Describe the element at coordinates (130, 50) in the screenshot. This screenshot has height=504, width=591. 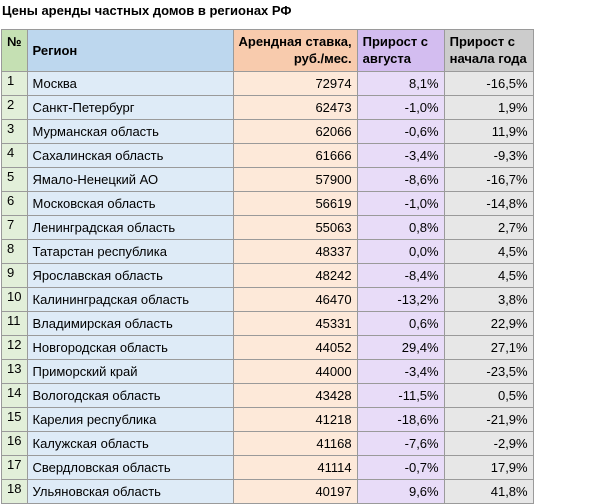
I see `header-region: Регион` at that location.